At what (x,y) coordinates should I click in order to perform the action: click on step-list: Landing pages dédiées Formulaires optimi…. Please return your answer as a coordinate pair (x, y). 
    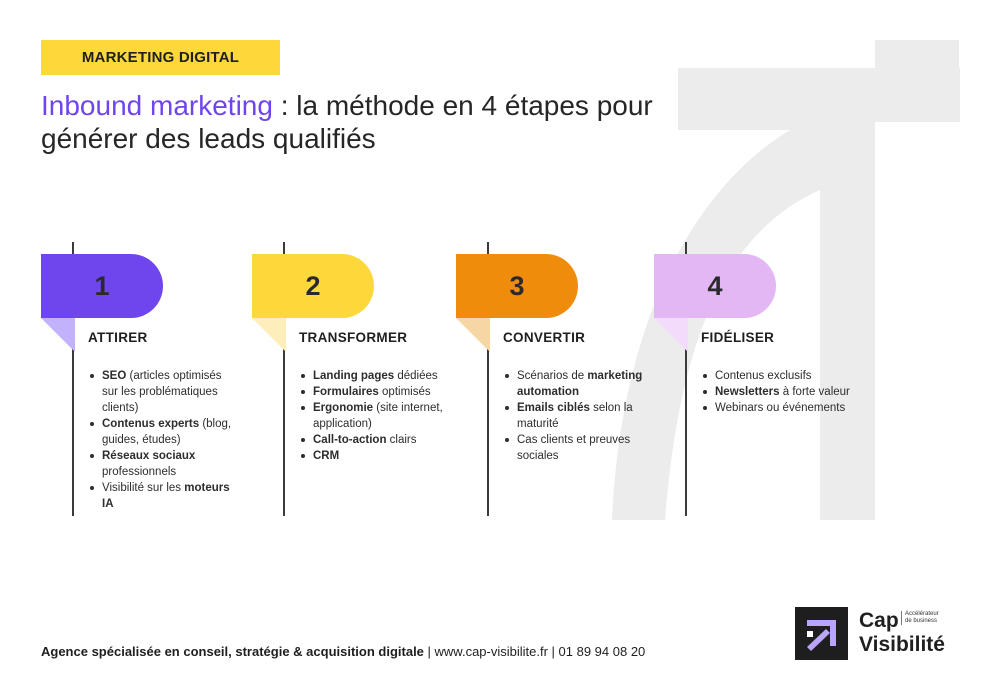
    Looking at the image, I should click on (374, 416).